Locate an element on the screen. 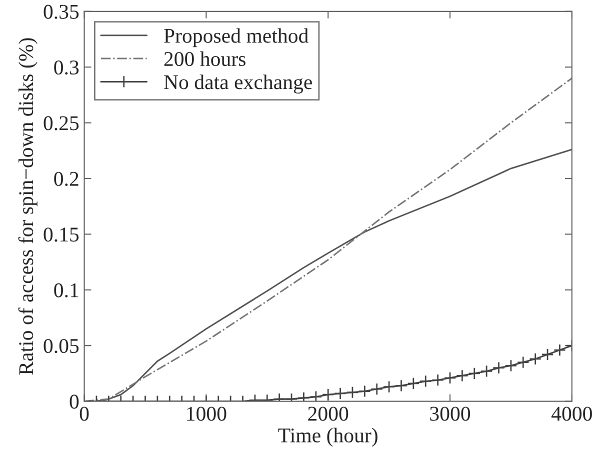 This screenshot has height=456, width=602. x-tick-label: 2000 is located at coordinates (328, 413).